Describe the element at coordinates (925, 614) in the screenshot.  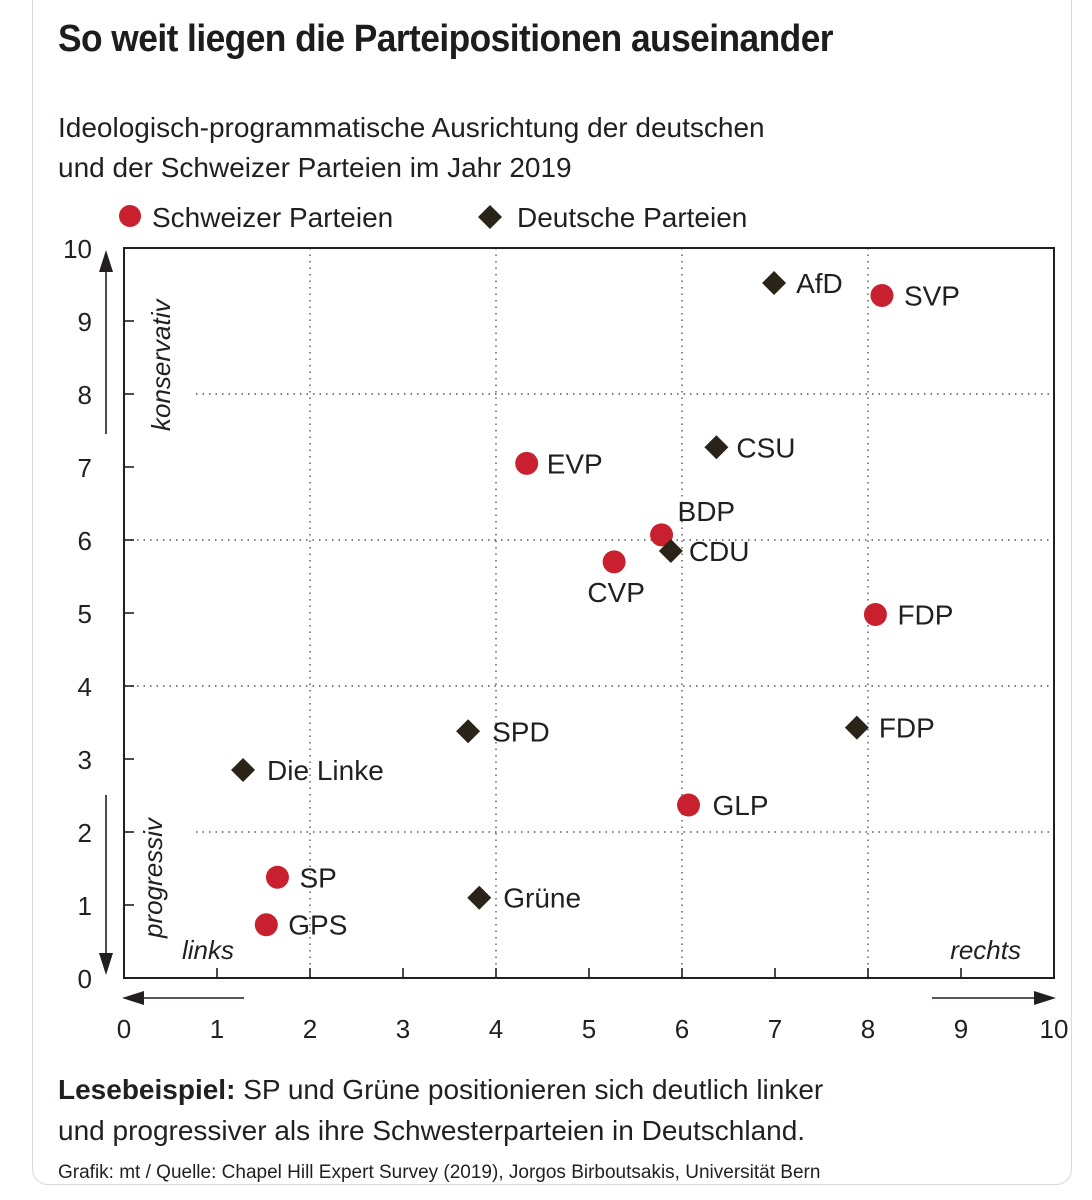
I see `point-label-swiss-fdp: FDP` at that location.